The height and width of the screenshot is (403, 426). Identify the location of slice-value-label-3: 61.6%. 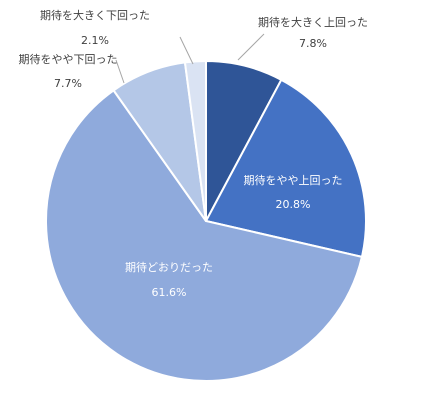
(169, 292).